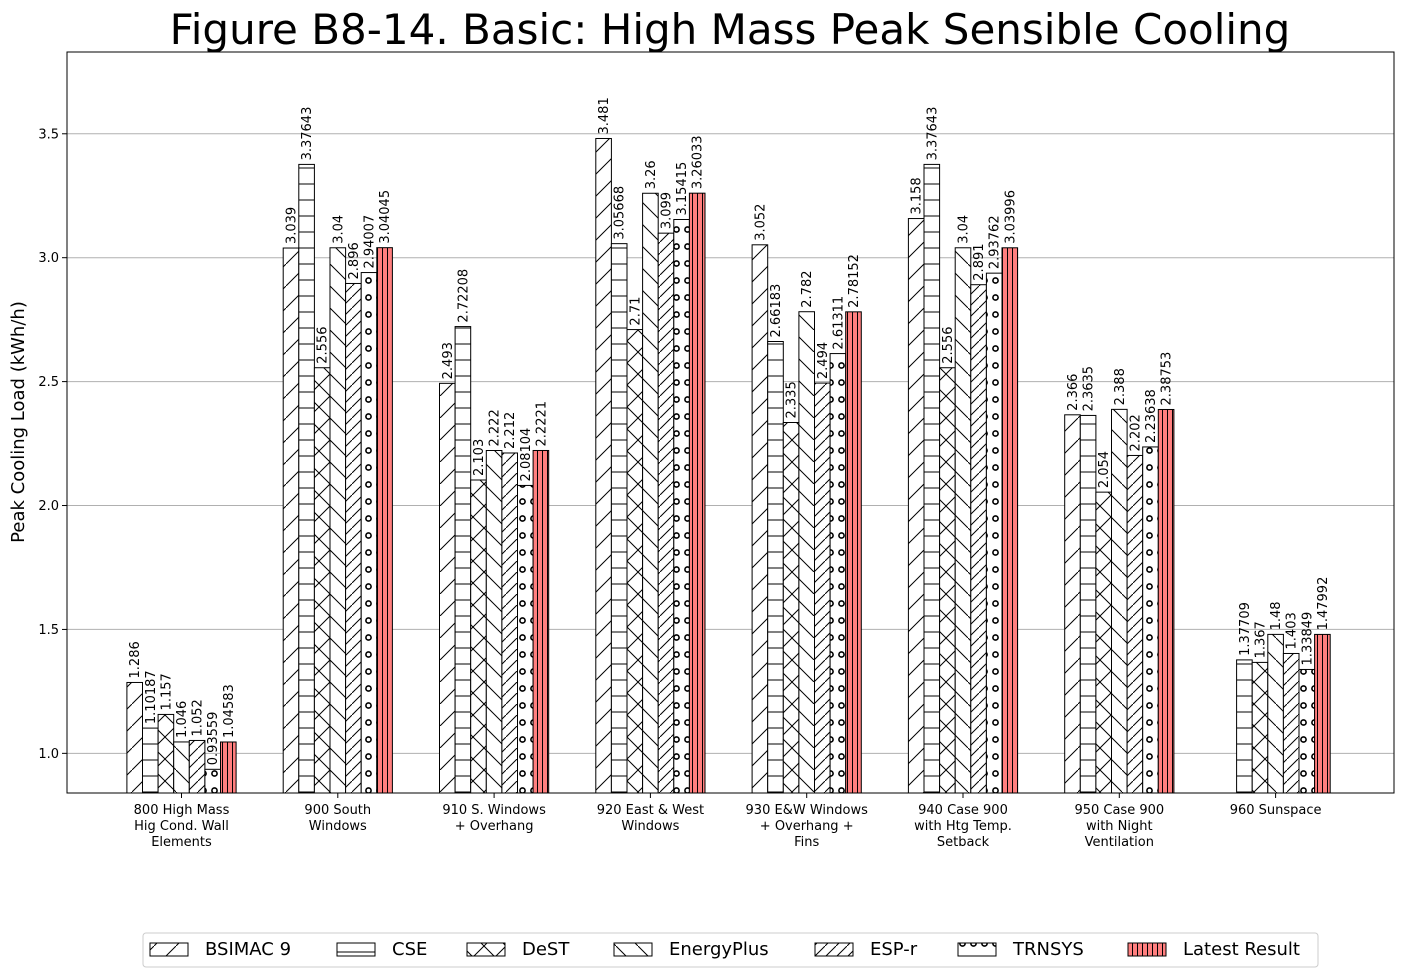  What do you see at coordinates (698, 162) in the screenshot?
I see `data-label: 3.26033` at bounding box center [698, 162].